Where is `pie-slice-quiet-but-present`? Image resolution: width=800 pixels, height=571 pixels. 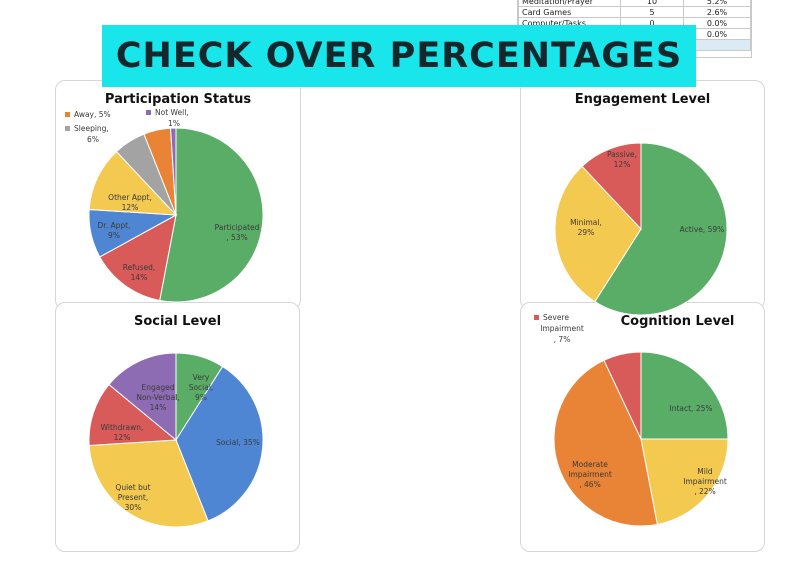 pie-slice-quiet-but-present is located at coordinates (148, 483).